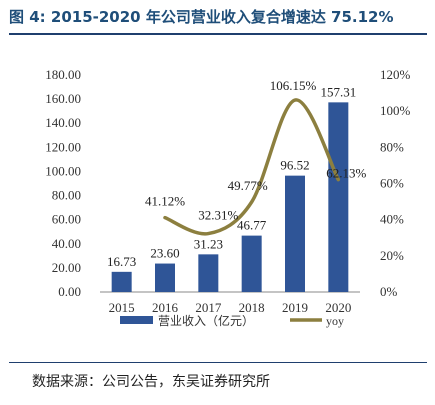 This screenshot has height=405, width=435. I want to click on y2-tick-label: 0%, so click(389, 291).